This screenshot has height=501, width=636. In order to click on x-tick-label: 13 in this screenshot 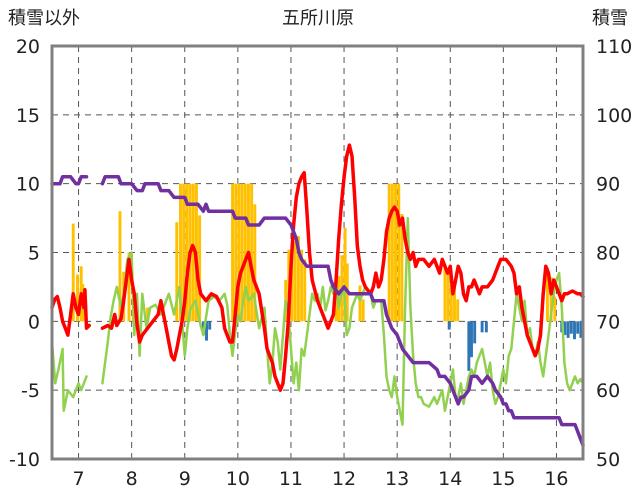, I will do `click(397, 479)`.